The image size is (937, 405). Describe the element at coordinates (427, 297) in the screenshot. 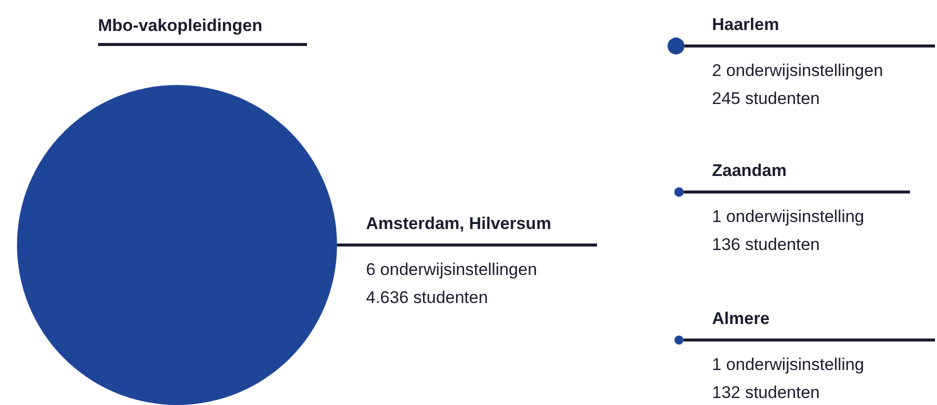

I see `data-label: 4.636 studenten` at that location.